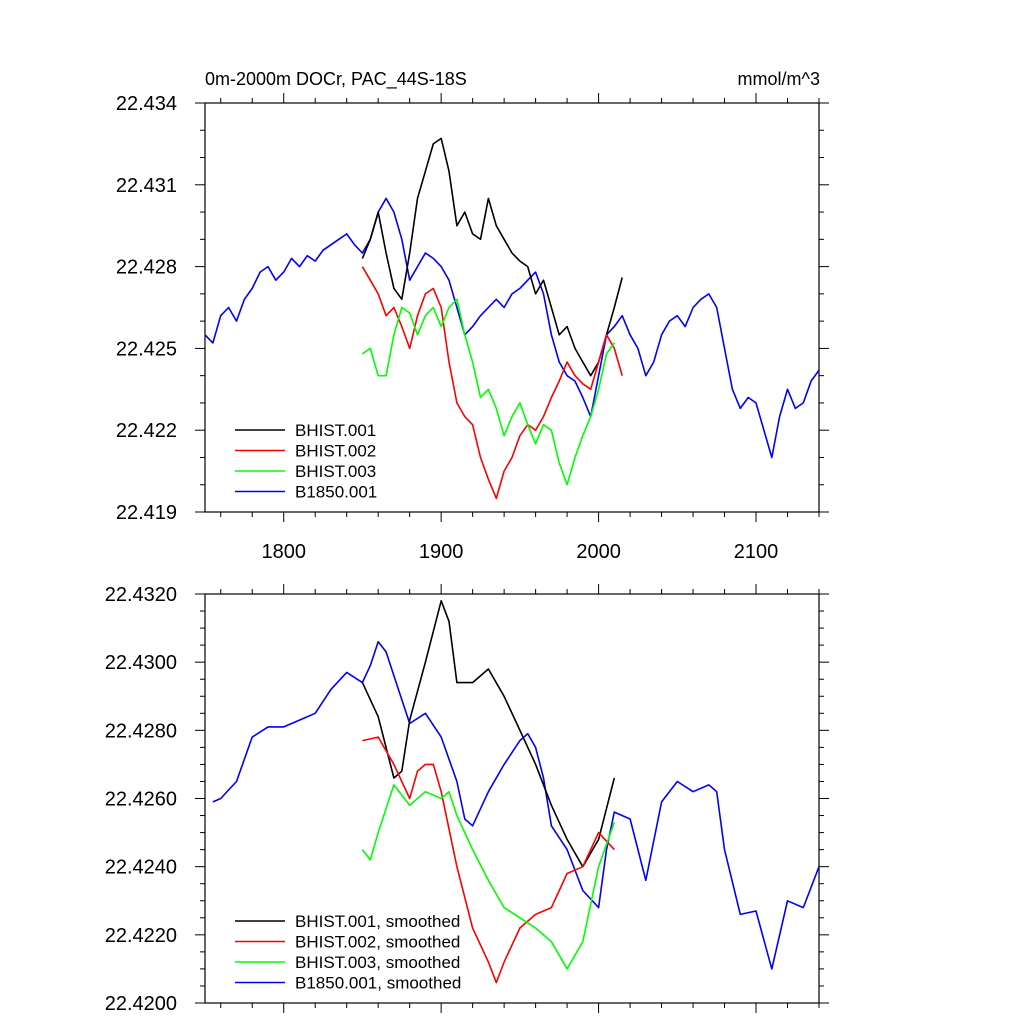 The image size is (1024, 1024). I want to click on y-tick-label: 22.425, so click(146, 349).